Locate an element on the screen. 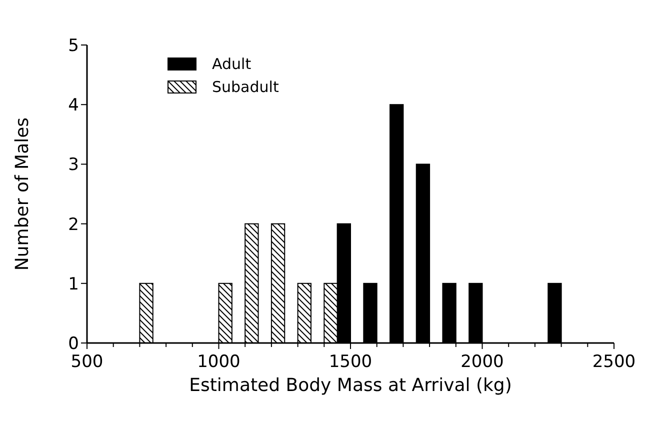 The image size is (645, 421). y-tick-label: 1 is located at coordinates (73, 284).